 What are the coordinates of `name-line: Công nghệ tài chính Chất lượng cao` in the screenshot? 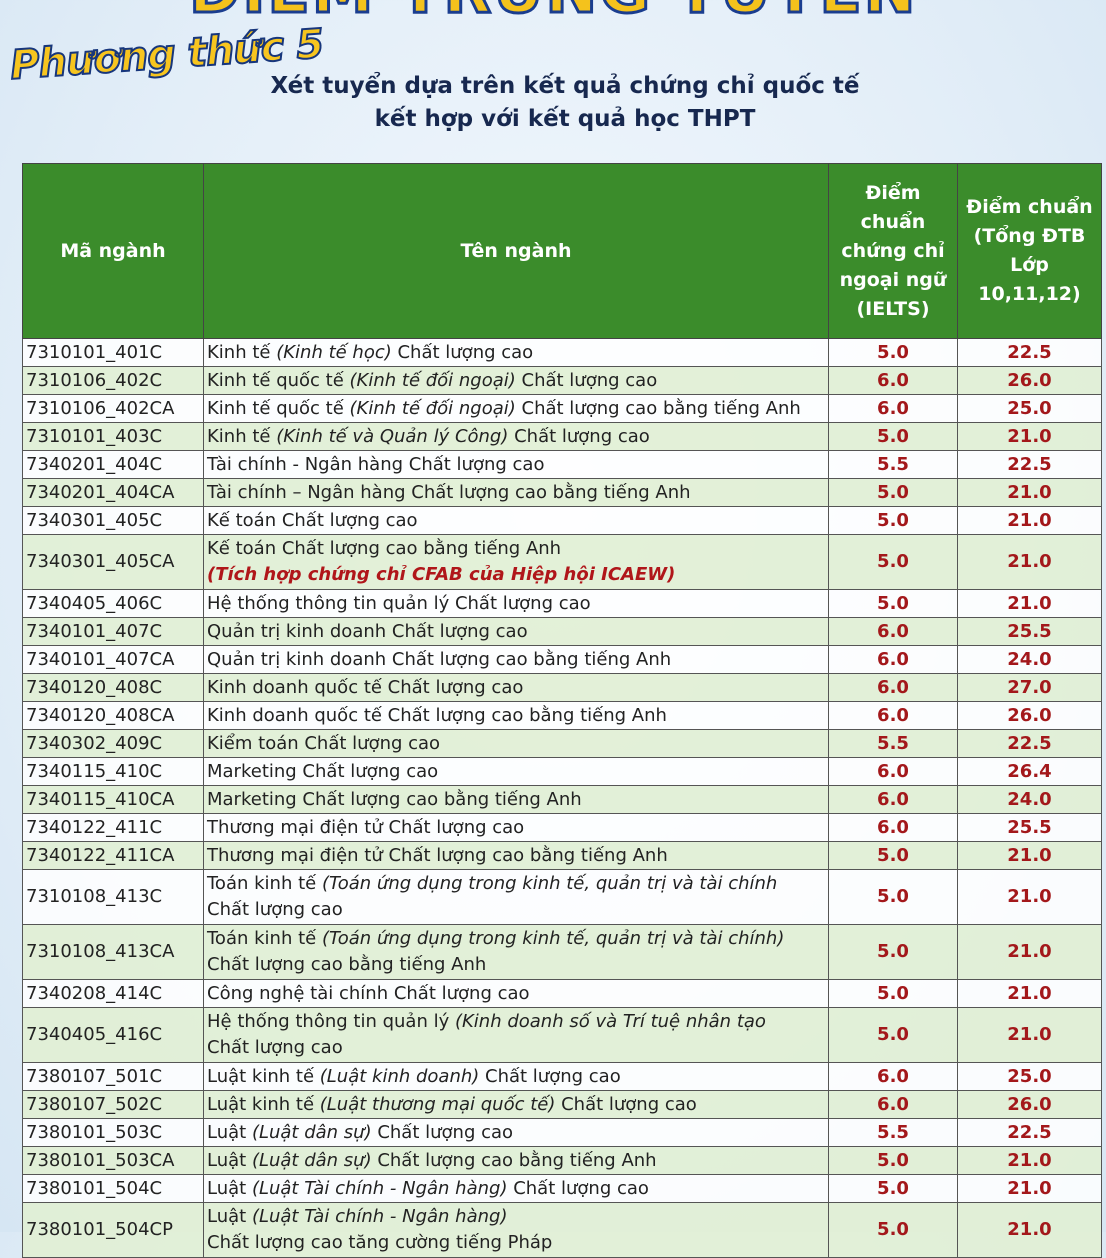 It's located at (516, 994).